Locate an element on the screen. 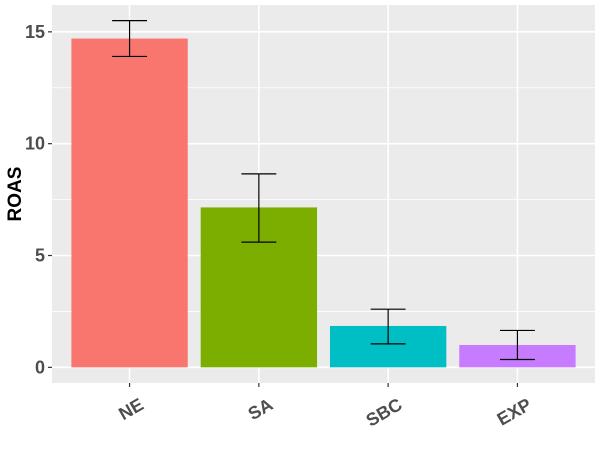 The image size is (600, 450). y-tick-label: 10 is located at coordinates (35, 144).